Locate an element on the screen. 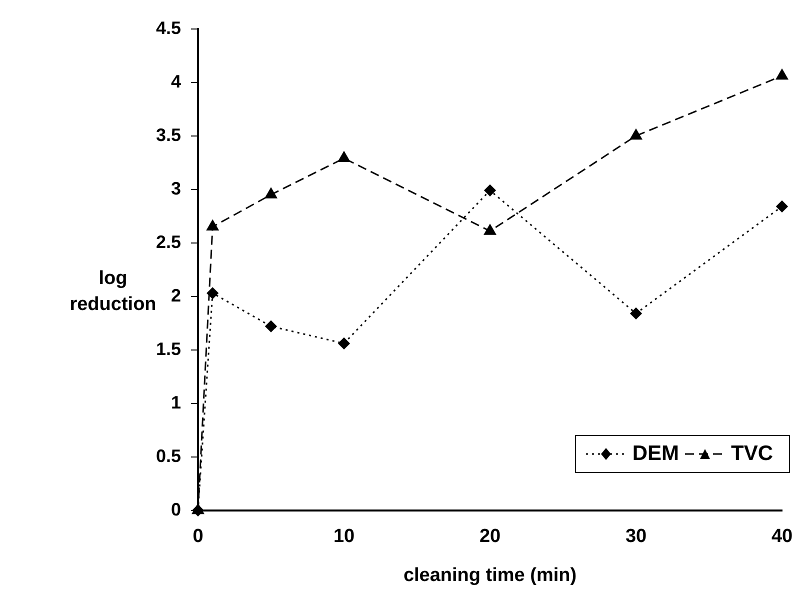 This screenshot has width=812, height=599. x-tick-label: 10 is located at coordinates (344, 537).